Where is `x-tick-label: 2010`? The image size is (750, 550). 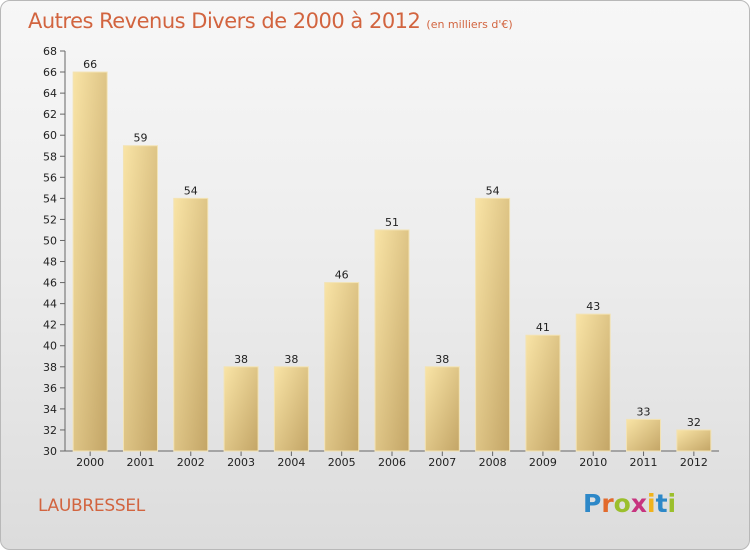
x-tick-label: 2010 is located at coordinates (593, 462).